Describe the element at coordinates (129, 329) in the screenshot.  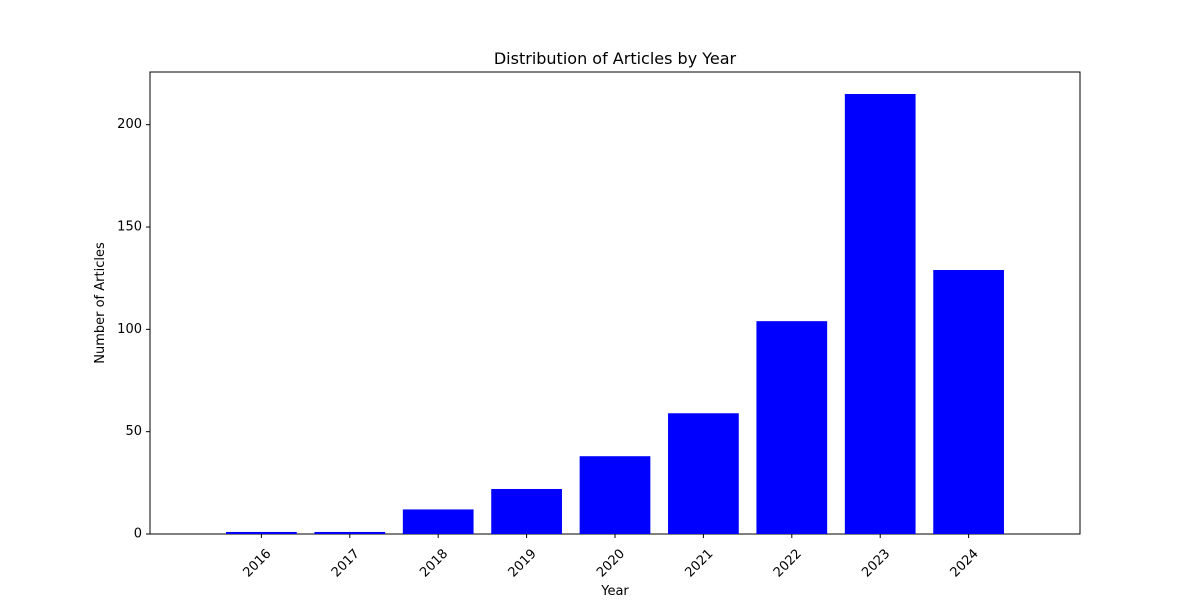
I see `y-tick-label: 100` at that location.